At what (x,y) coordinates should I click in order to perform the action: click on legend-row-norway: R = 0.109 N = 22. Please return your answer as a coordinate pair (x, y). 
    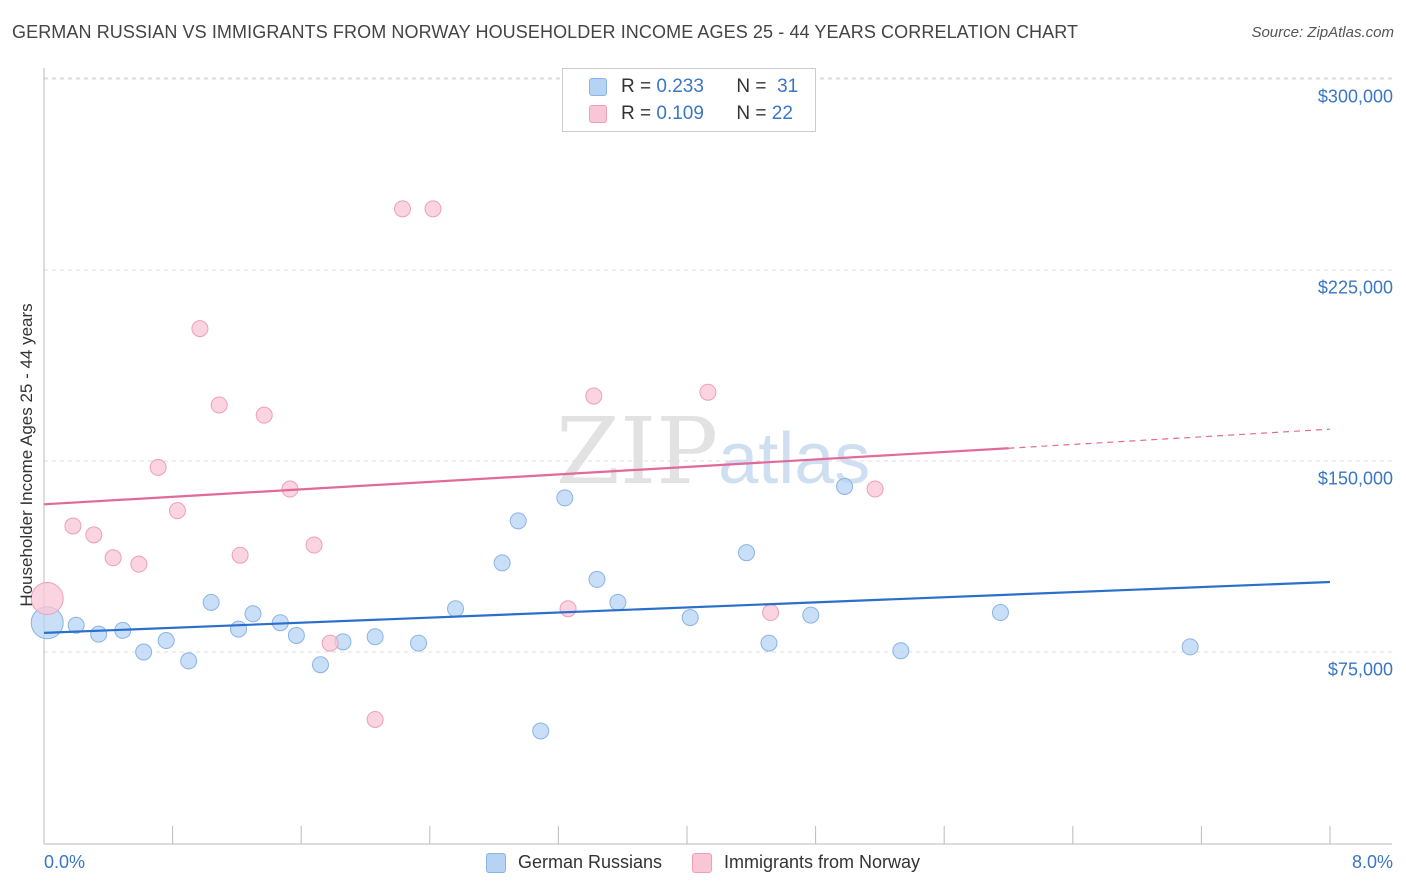
    Looking at the image, I should click on (691, 114).